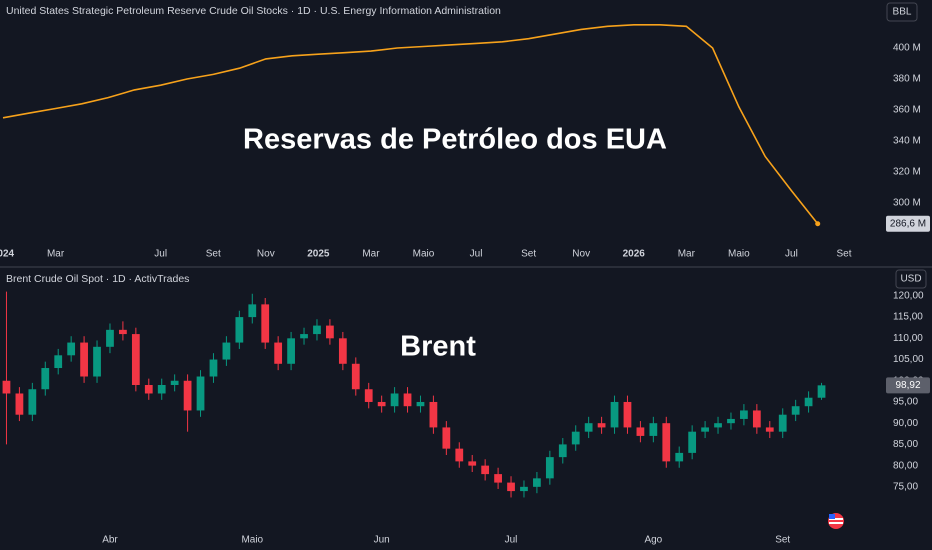  Describe the element at coordinates (905, 444) in the screenshot. I see `y-tick-label: 85,00` at that location.